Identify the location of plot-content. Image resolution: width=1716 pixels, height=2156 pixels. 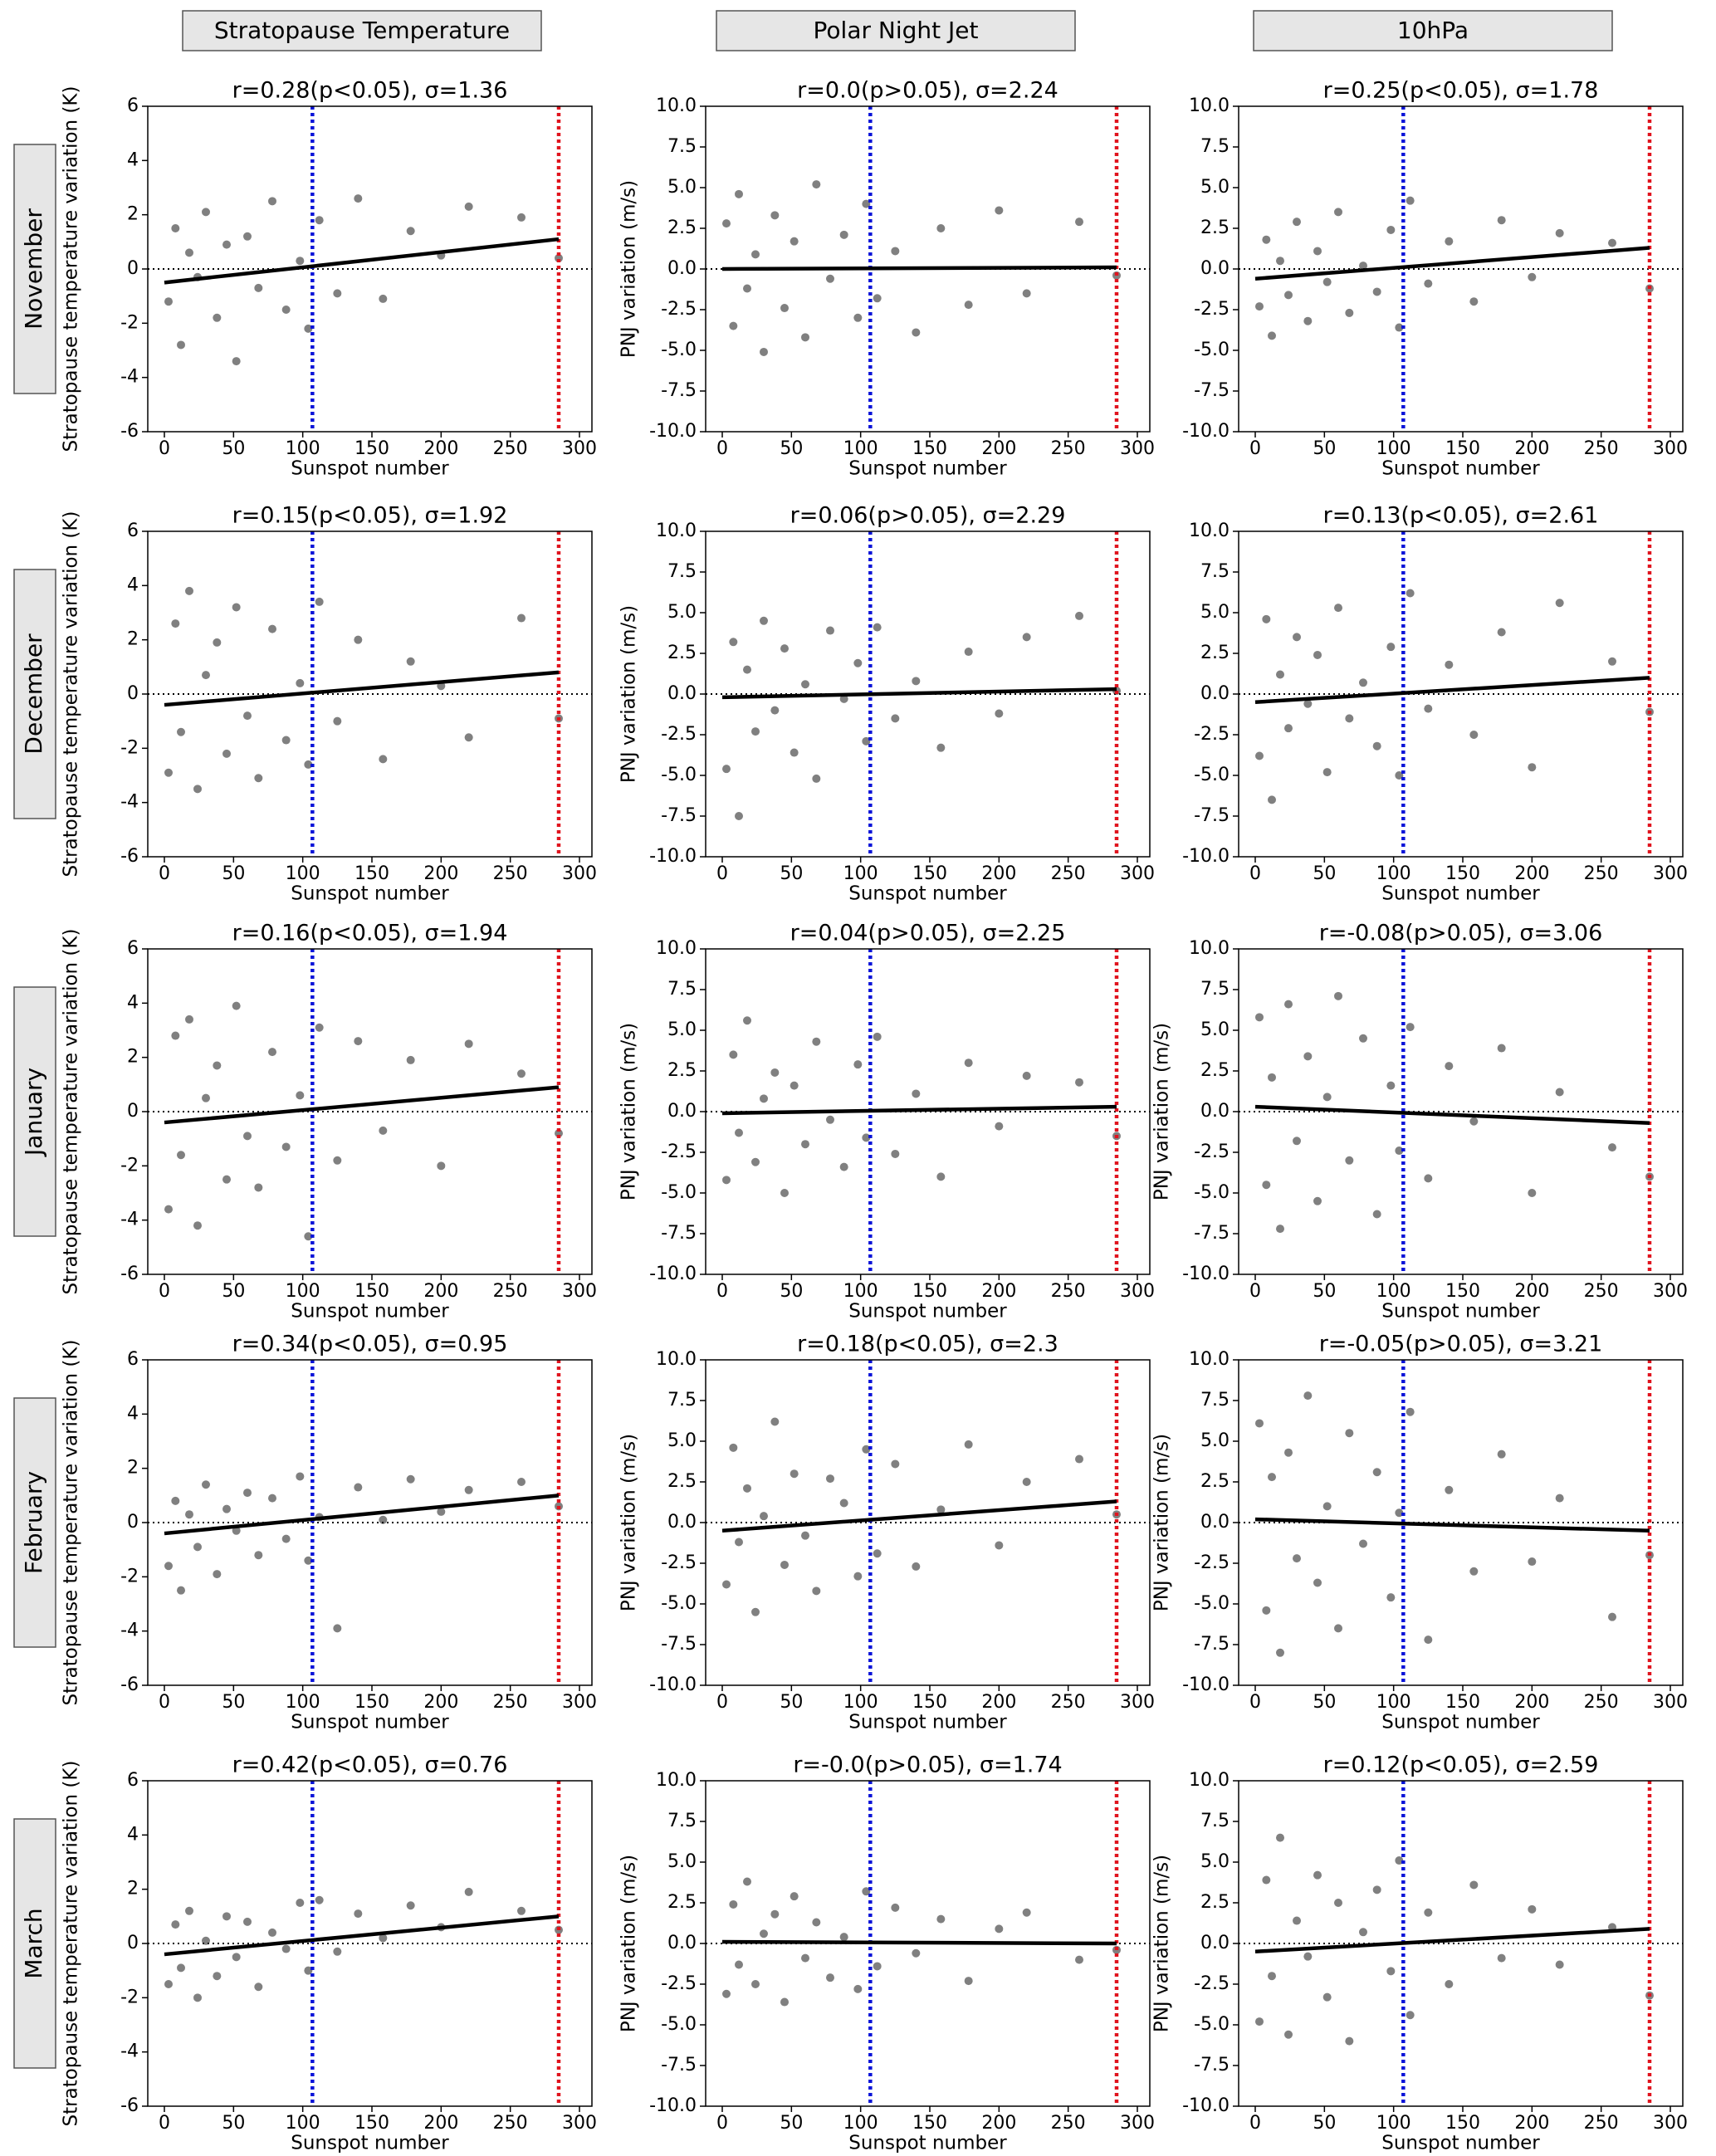
(370, 1522).